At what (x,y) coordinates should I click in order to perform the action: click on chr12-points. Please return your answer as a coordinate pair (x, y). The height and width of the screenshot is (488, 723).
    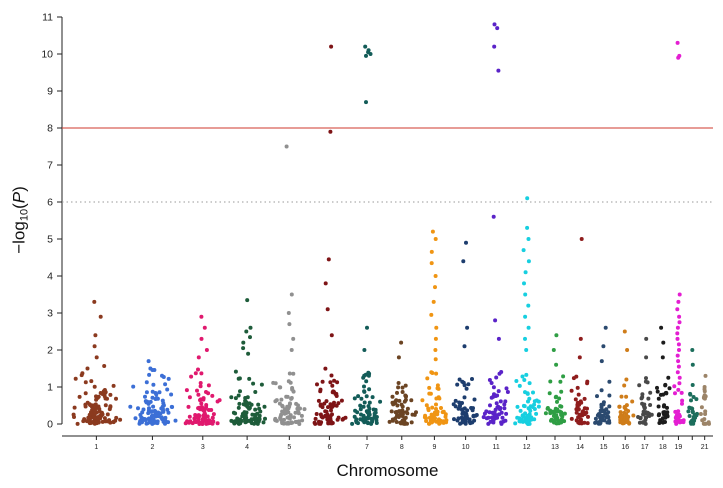
    Looking at the image, I should click on (527, 311).